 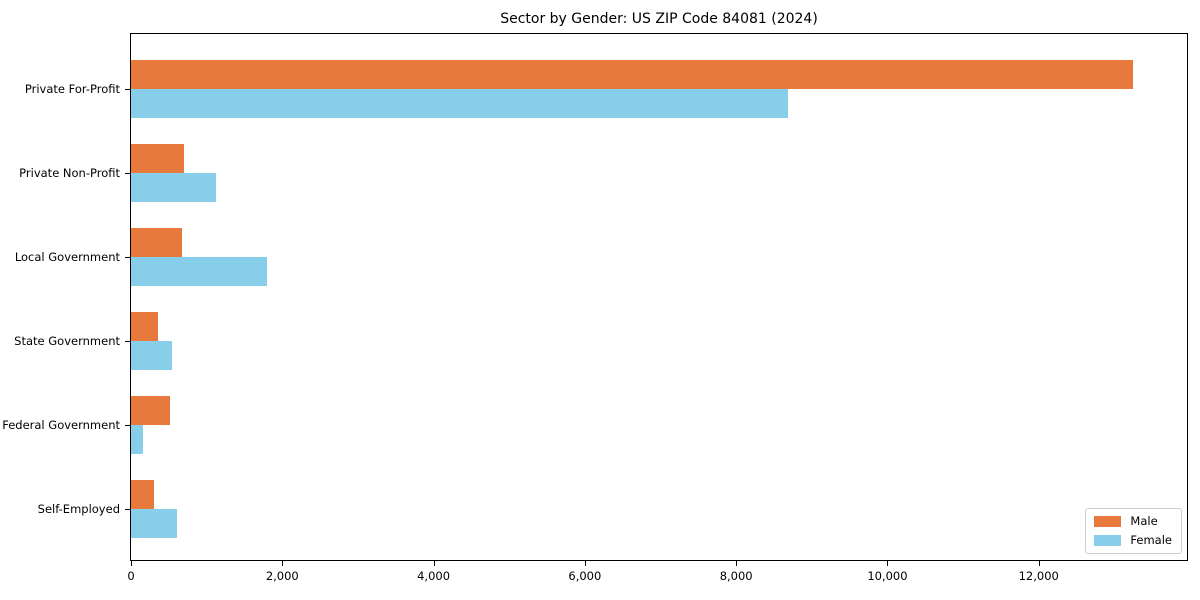 I want to click on bar-female-local-government, so click(x=199, y=271).